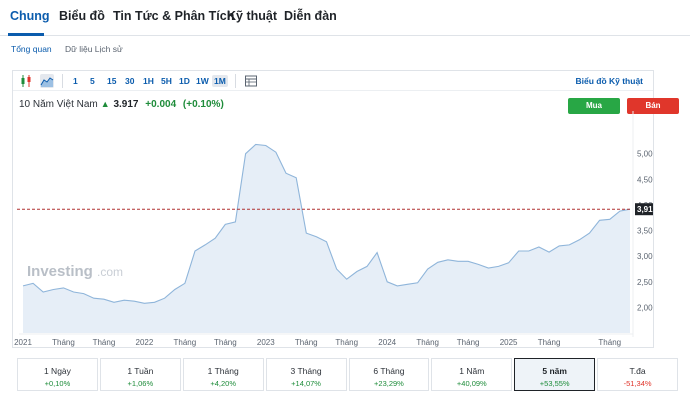 The height and width of the screenshot is (416, 690). Describe the element at coordinates (140, 371) in the screenshot. I see `period-label: 1 Tuần` at that location.